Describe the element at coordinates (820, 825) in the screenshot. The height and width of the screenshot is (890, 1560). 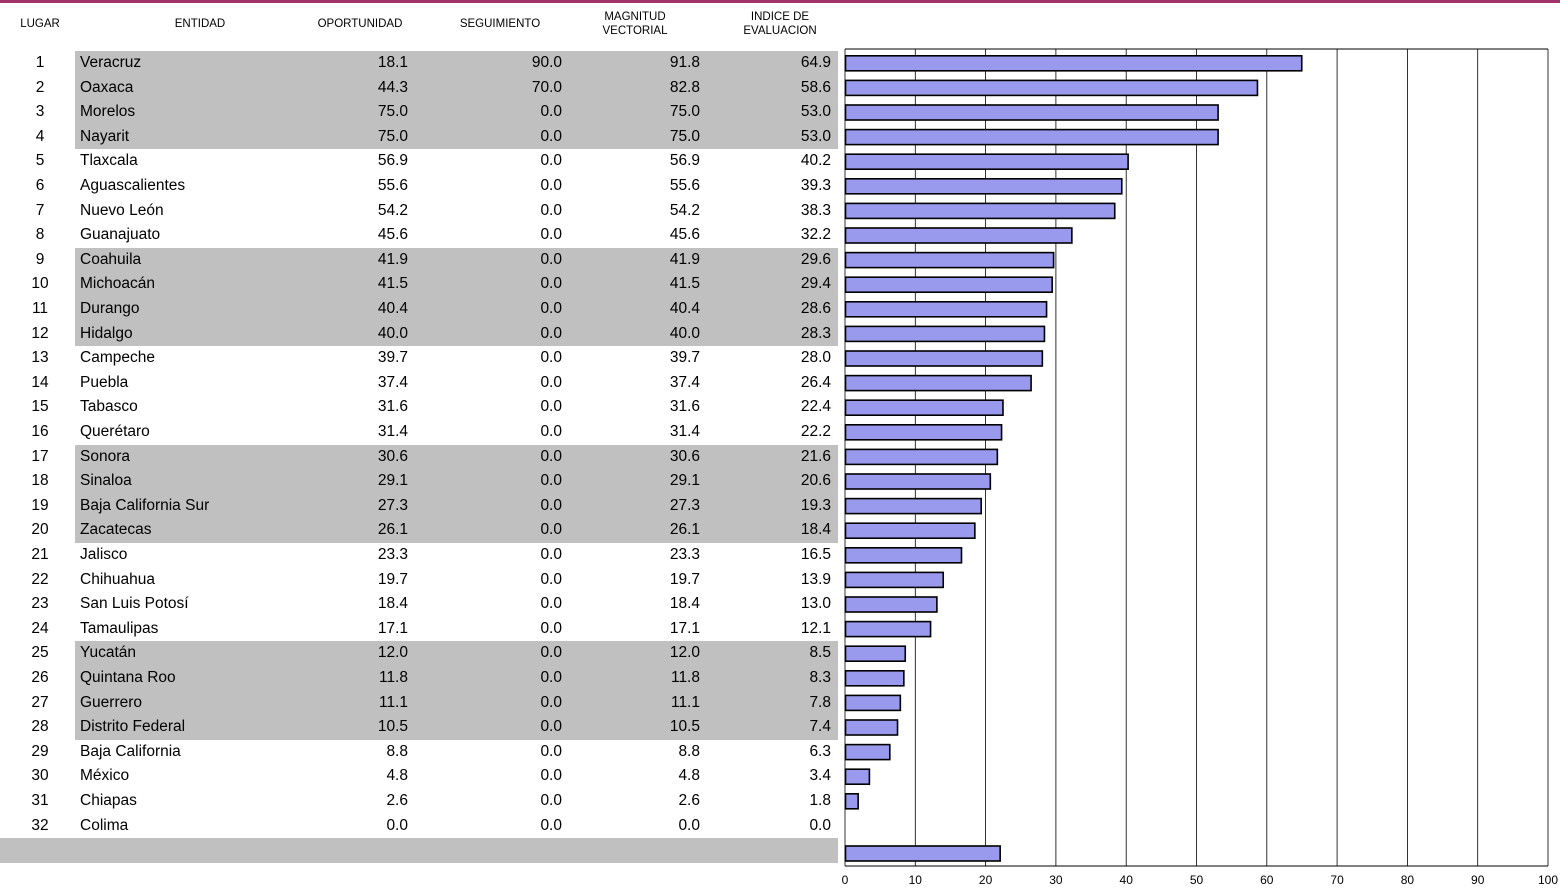
I see `cell-indice: 0.0` at that location.